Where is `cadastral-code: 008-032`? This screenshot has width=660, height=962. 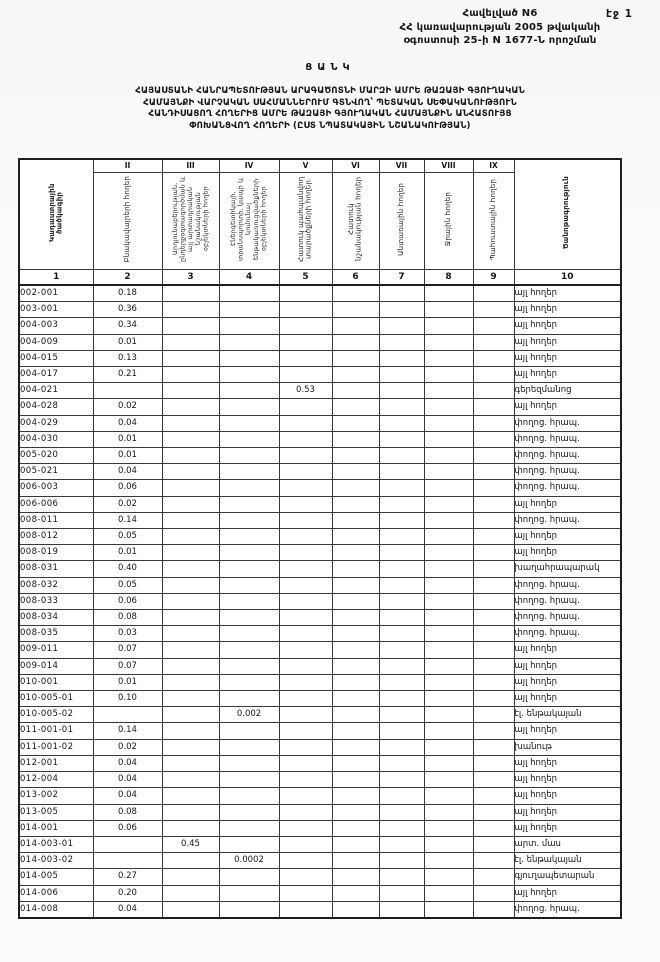 cadastral-code: 008-032 is located at coordinates (56, 585).